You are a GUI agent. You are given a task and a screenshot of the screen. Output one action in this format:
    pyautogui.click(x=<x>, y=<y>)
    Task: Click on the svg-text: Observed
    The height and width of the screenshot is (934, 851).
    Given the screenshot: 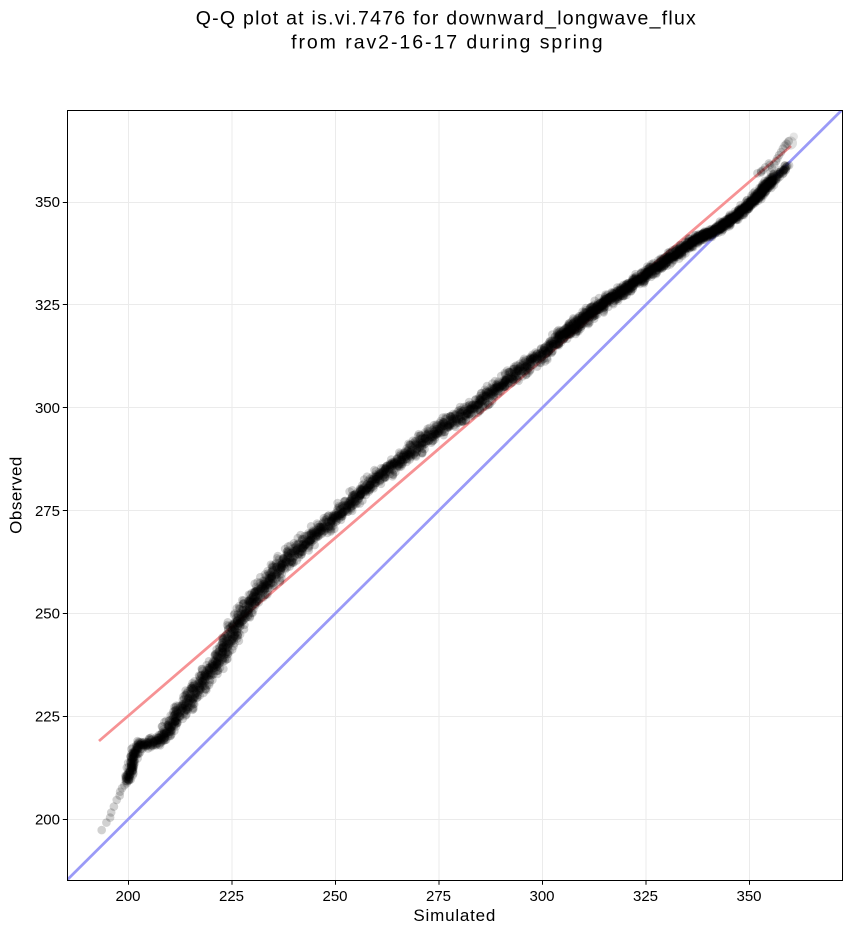 What is the action you would take?
    pyautogui.click(x=16, y=495)
    